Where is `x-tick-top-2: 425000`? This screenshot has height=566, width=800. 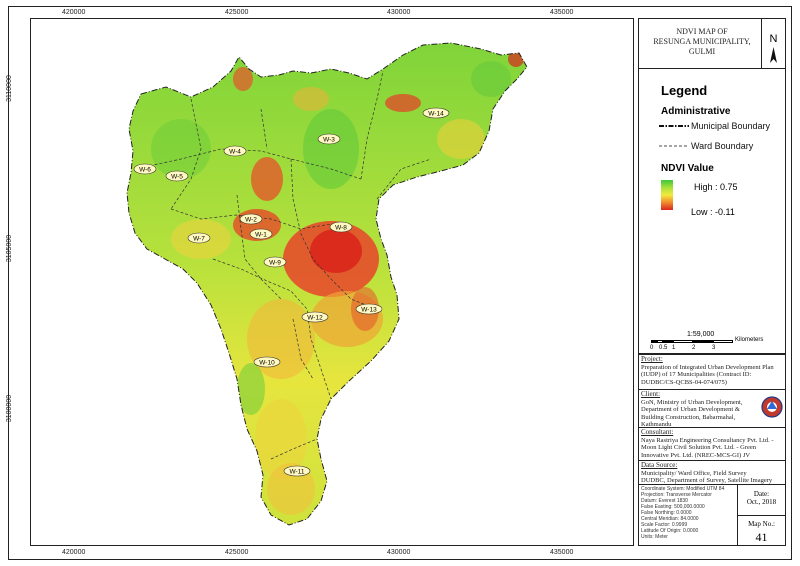 x-tick-top-2: 425000 is located at coordinates (237, 12).